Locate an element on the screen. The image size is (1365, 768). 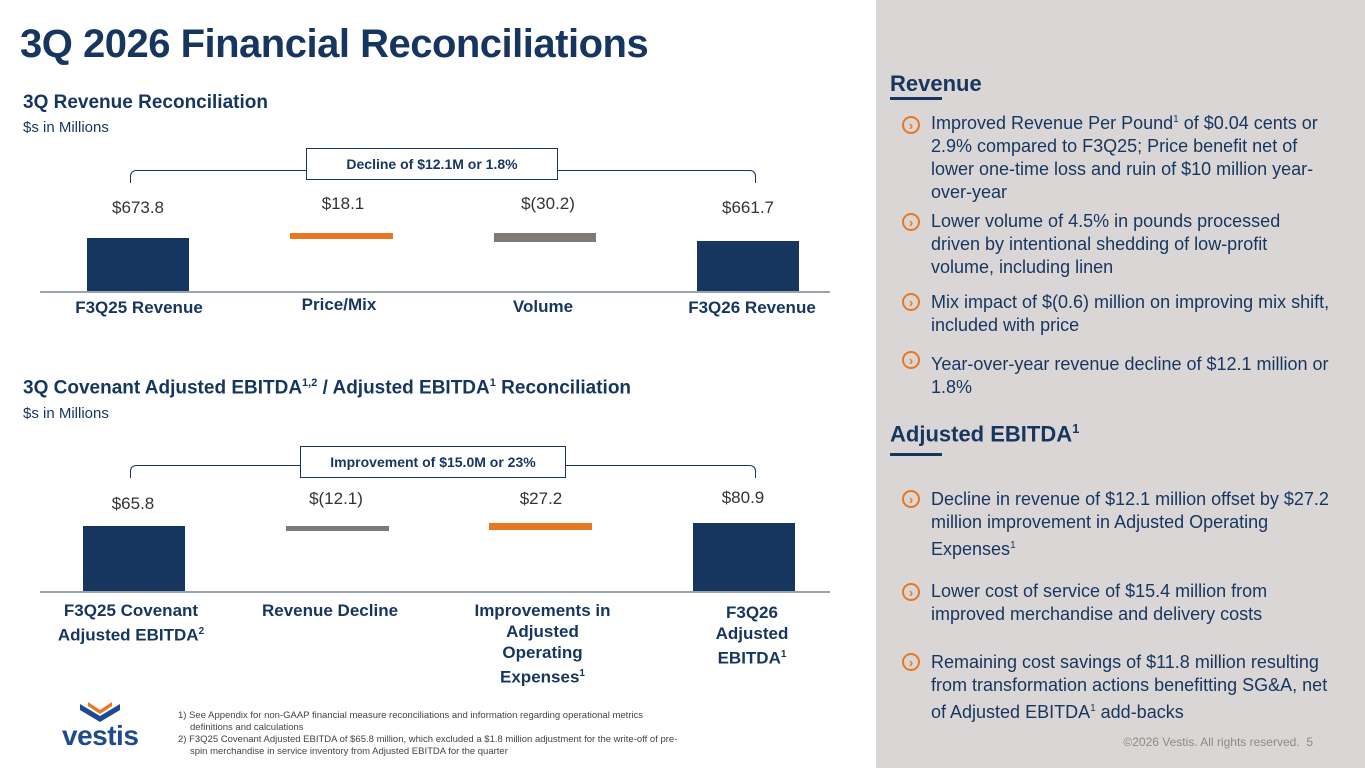
ebitda-heading-rule is located at coordinates (916, 454).